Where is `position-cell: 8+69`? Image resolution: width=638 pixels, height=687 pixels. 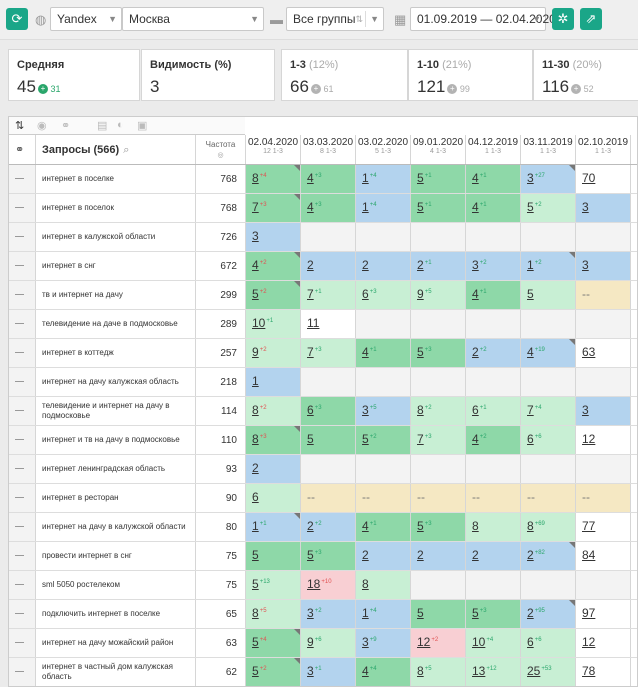
position-cell: 8+69 is located at coordinates (548, 527).